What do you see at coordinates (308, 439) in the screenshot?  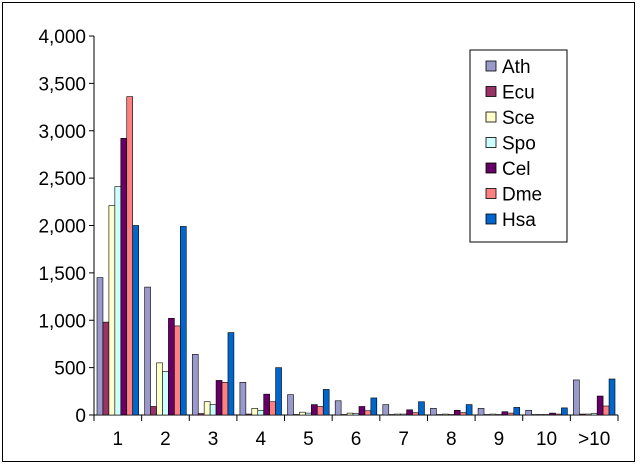 I see `x-tick-label: 5` at bounding box center [308, 439].